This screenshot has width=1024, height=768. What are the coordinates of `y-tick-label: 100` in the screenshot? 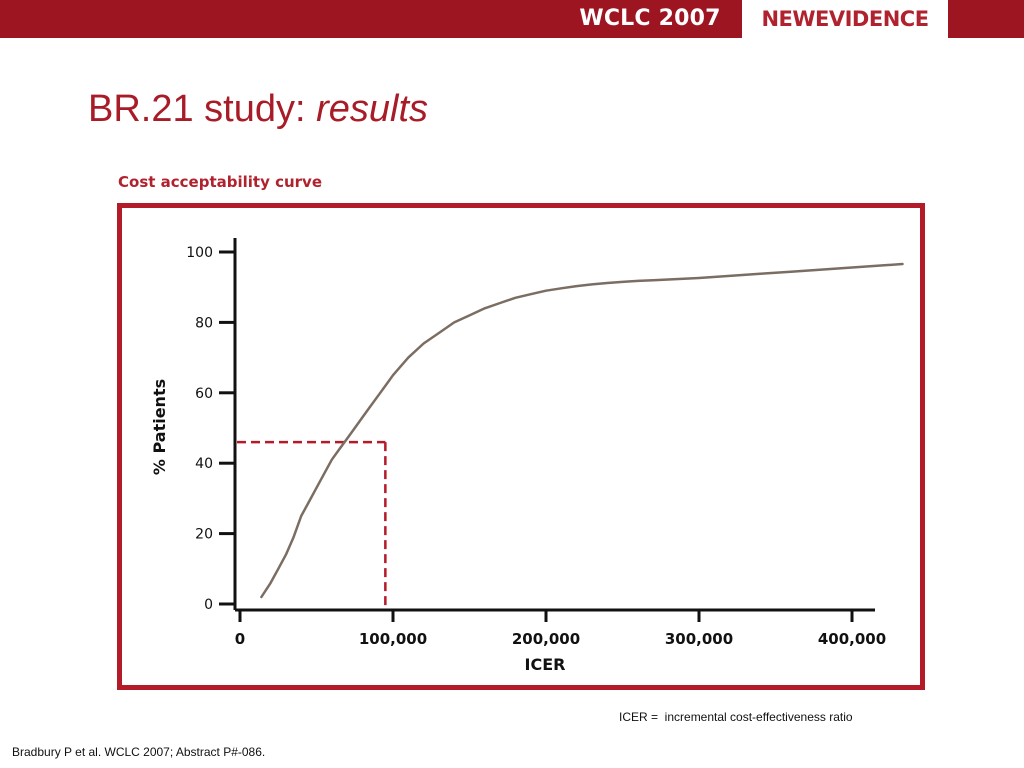 It's located at (199, 253).